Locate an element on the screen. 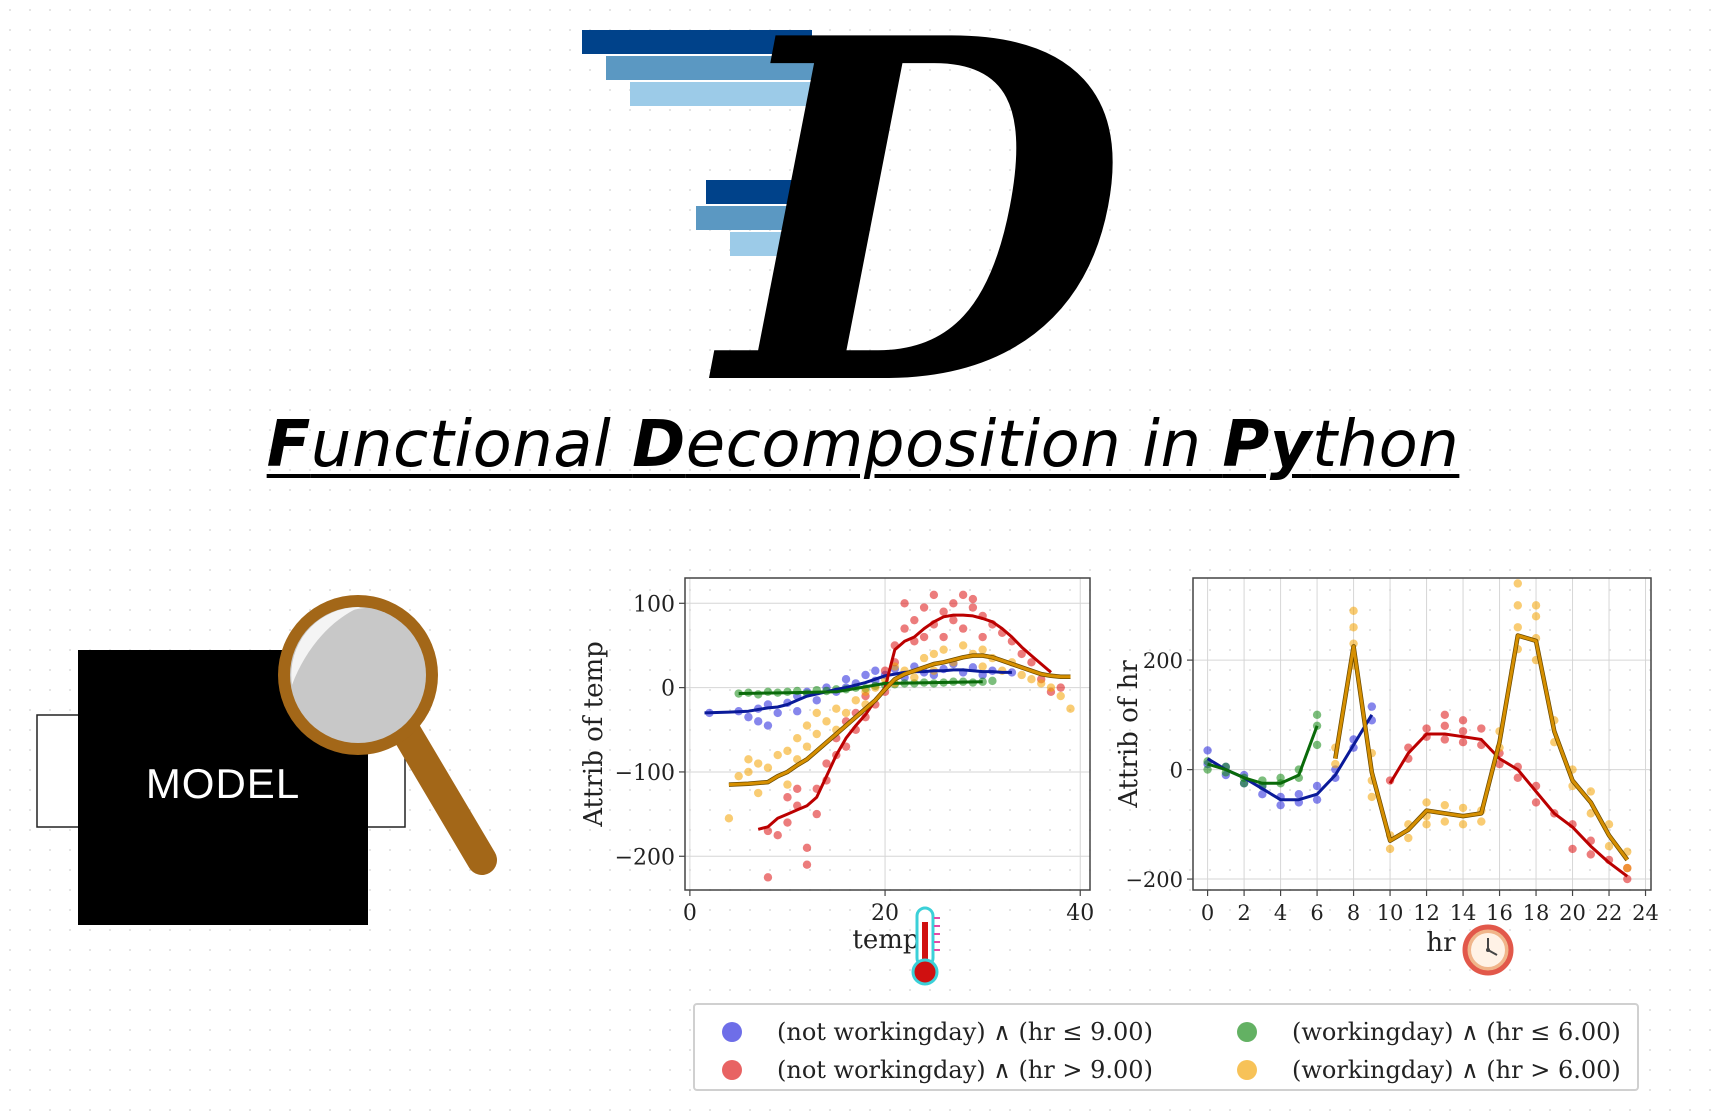 The height and width of the screenshot is (1119, 1726). y-axis-label: Attrib of temp is located at coordinates (594, 734).